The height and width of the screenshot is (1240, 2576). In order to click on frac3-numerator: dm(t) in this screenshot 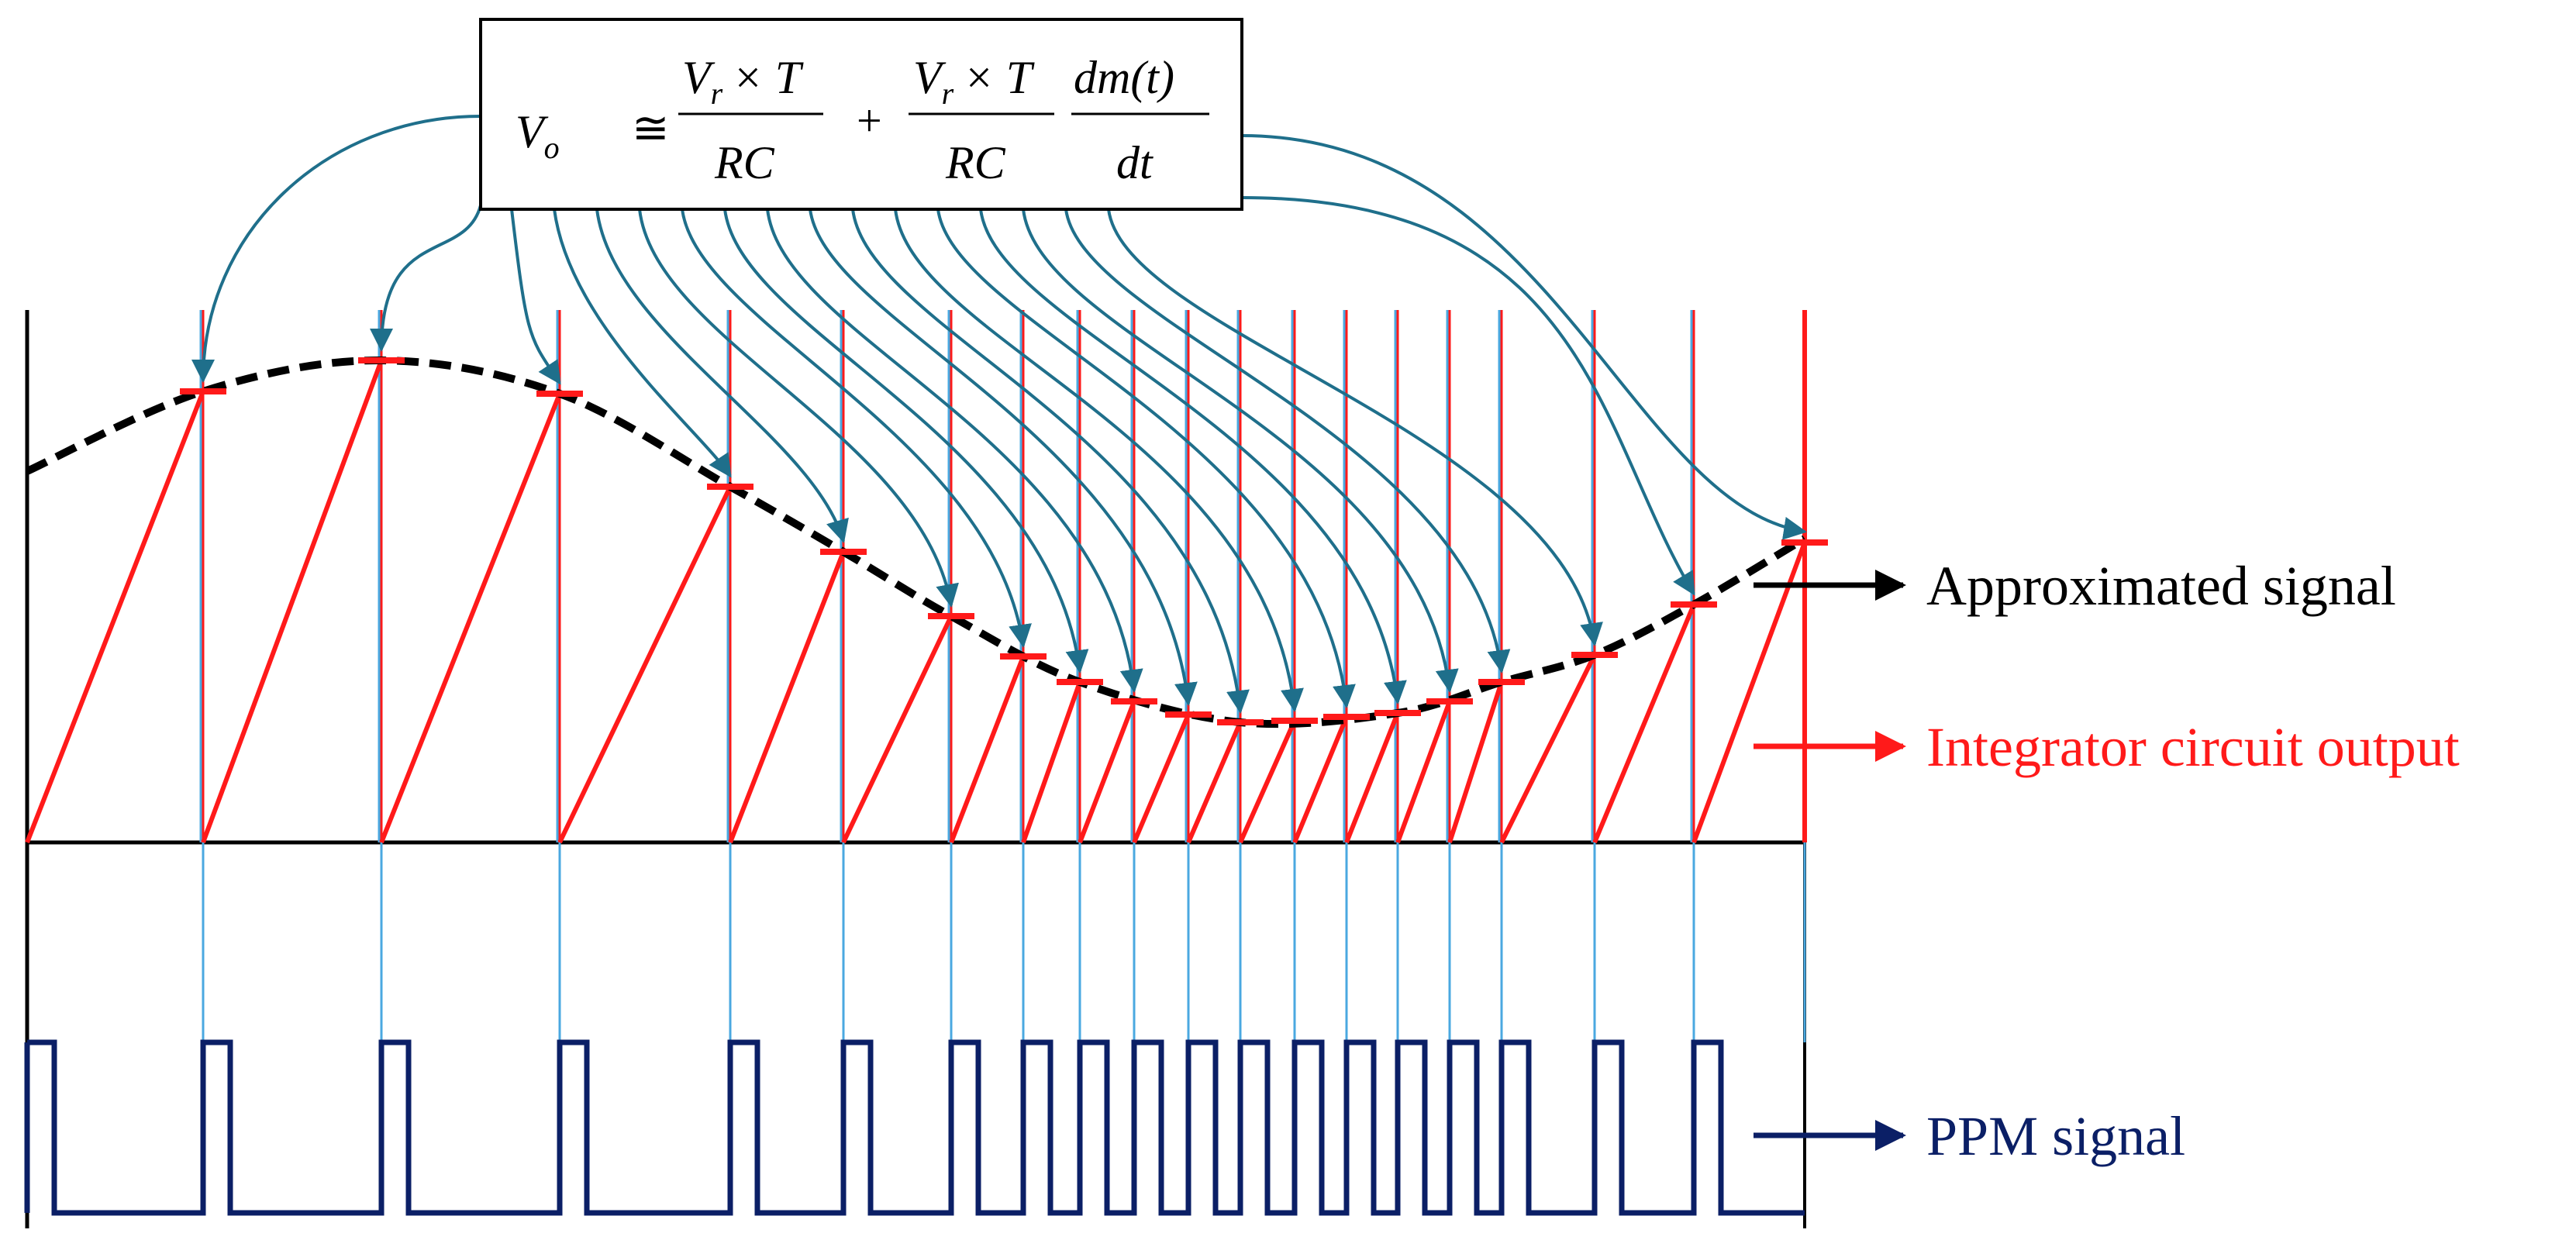, I will do `click(1124, 77)`.